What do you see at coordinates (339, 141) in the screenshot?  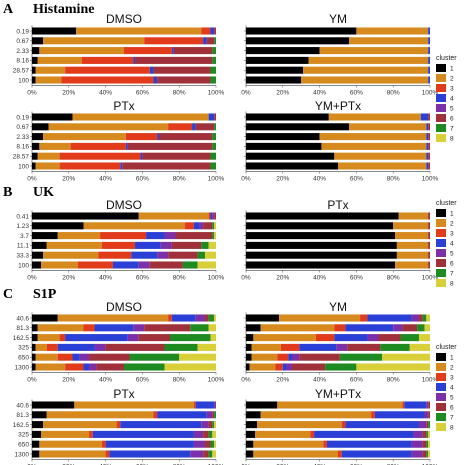 I see `chart-panel: YM+PTx 0% 20% 40% 60% 80% 100%` at bounding box center [339, 141].